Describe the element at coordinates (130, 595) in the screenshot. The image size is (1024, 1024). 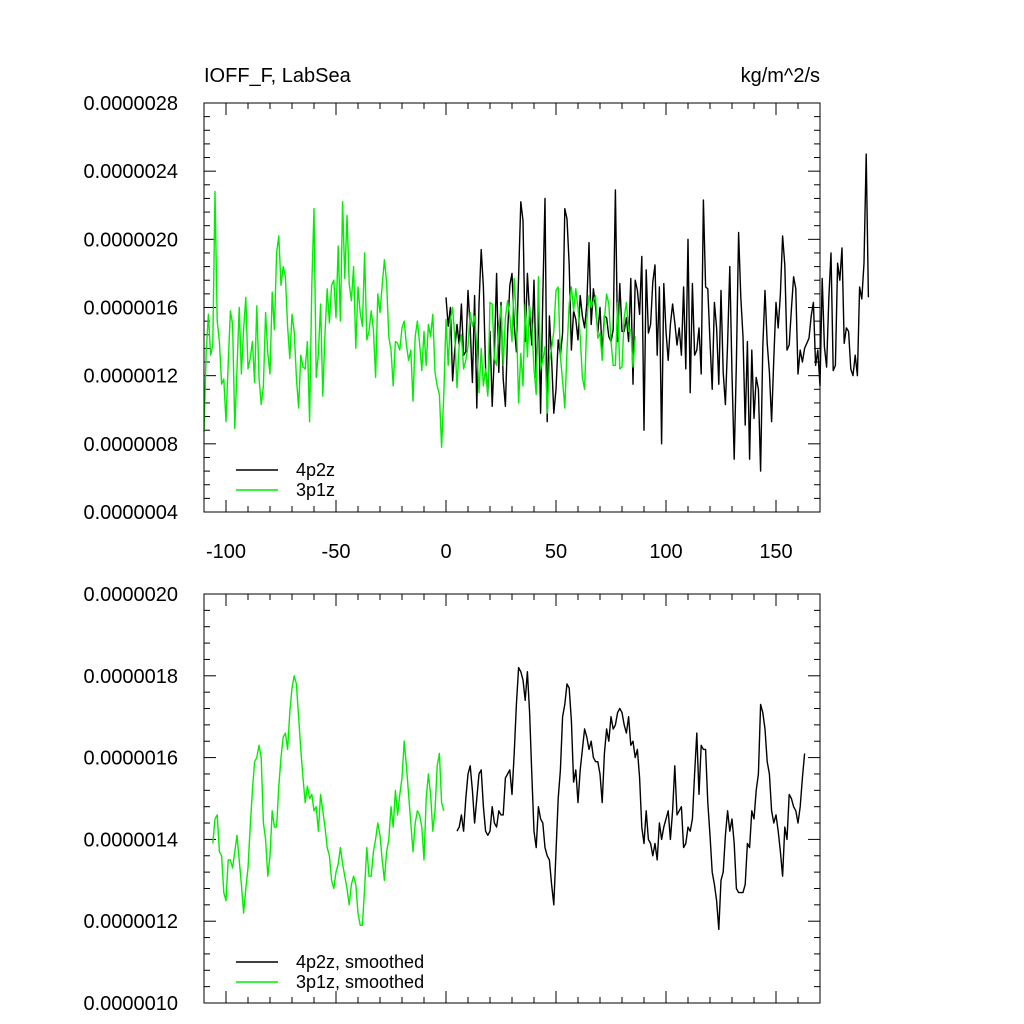
I see `bottom-chart-y-tick-label: 0.0000020` at that location.